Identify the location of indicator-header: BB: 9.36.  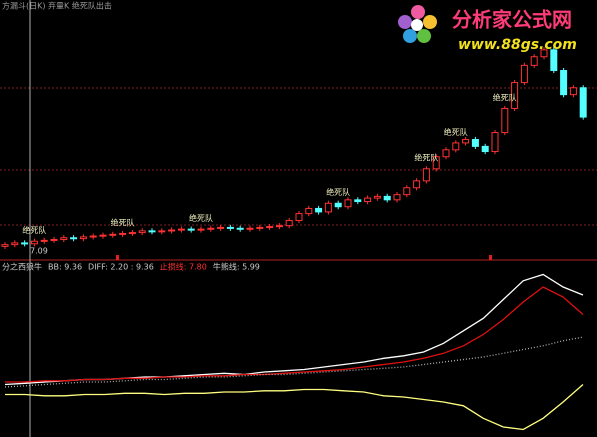
(65, 267).